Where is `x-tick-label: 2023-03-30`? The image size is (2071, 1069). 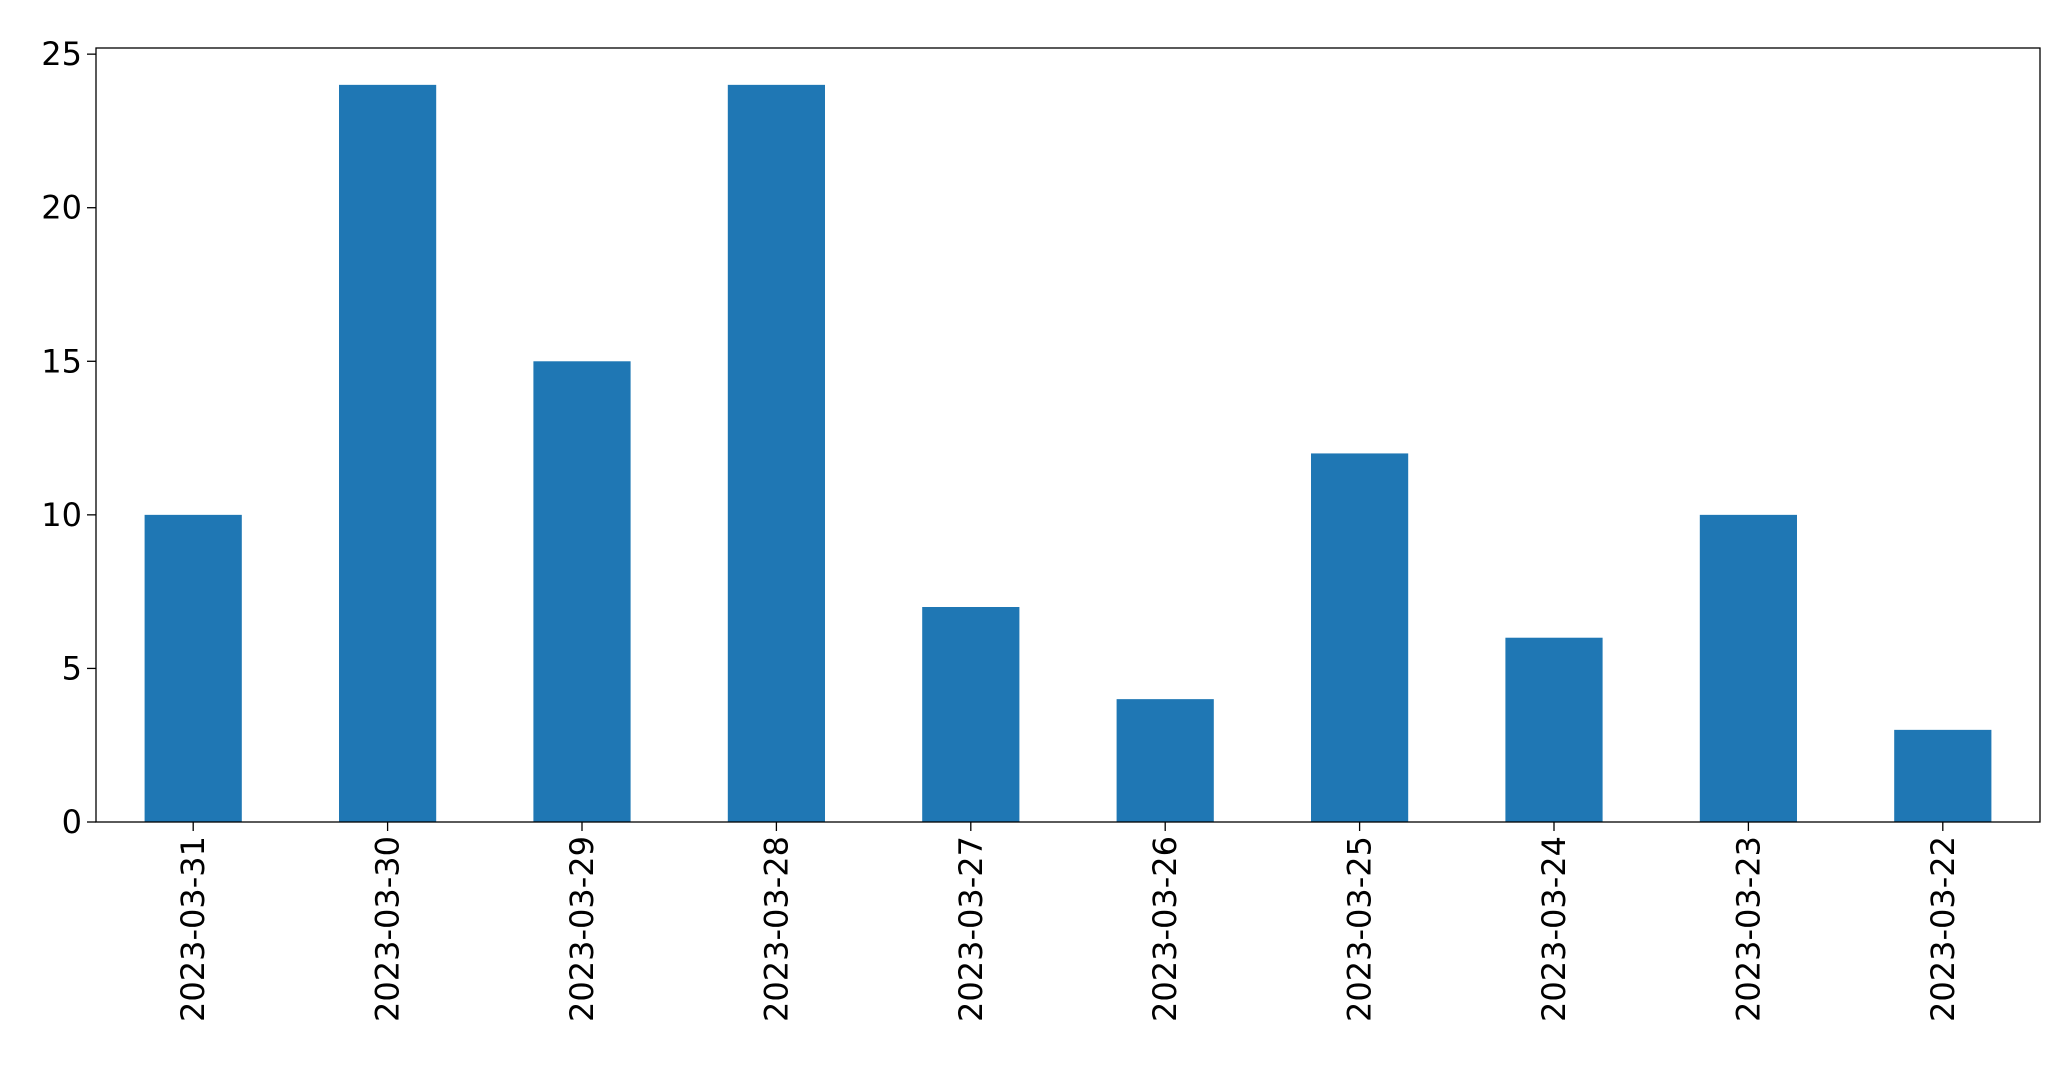 x-tick-label: 2023-03-30 is located at coordinates (388, 929).